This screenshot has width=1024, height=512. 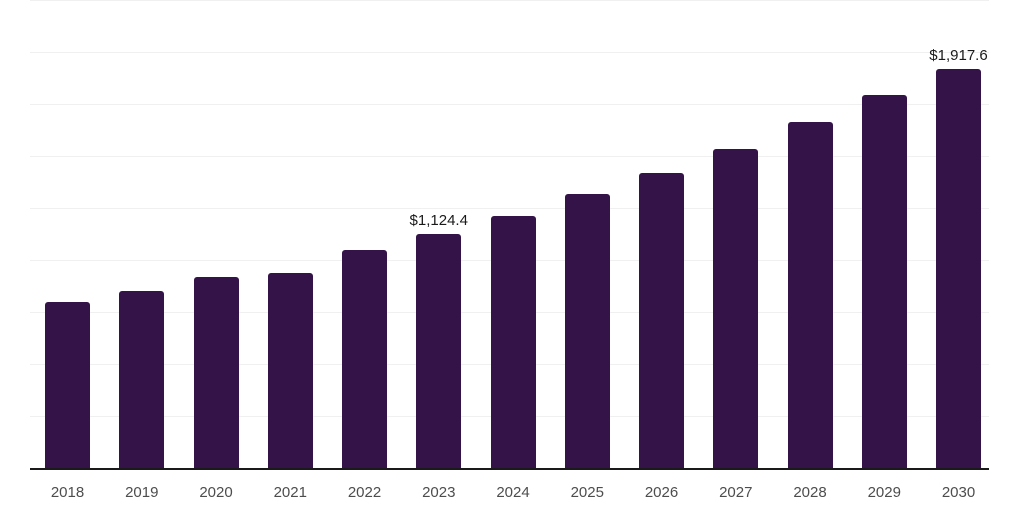 I want to click on bar-2028, so click(x=810, y=295).